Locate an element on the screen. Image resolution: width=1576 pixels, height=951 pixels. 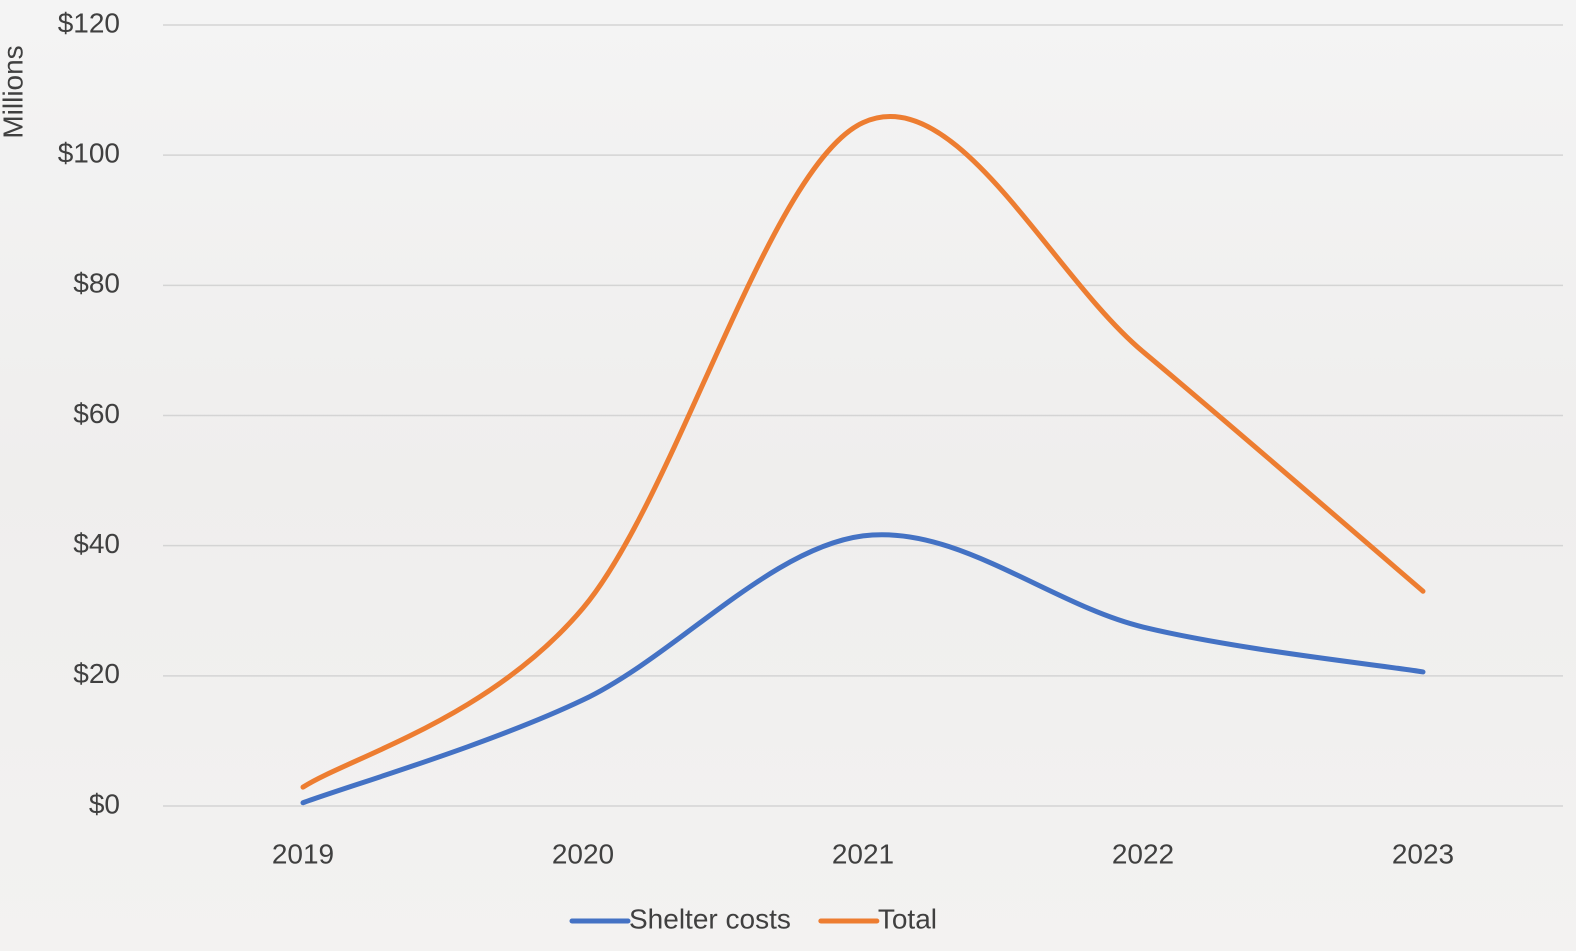
y-axis-label: Millions is located at coordinates (14, 91).